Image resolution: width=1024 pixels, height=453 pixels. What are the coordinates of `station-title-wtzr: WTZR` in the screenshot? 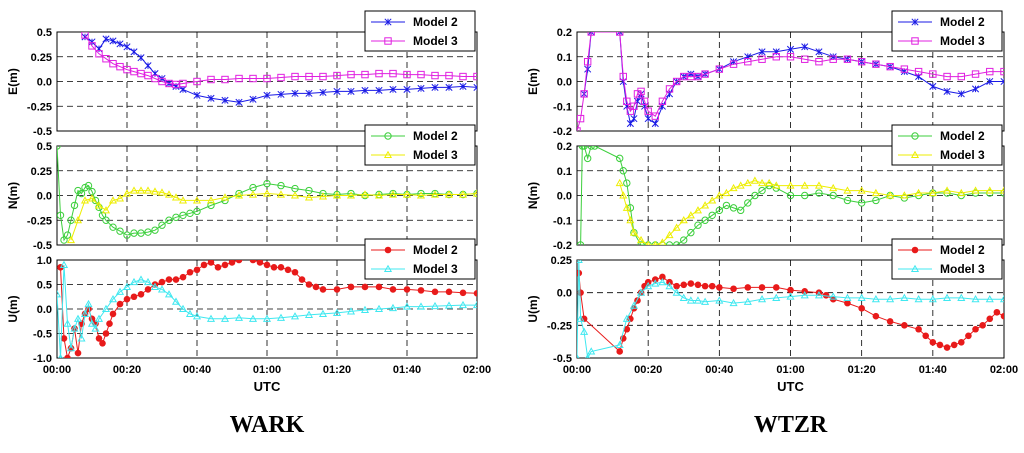 It's located at (791, 425).